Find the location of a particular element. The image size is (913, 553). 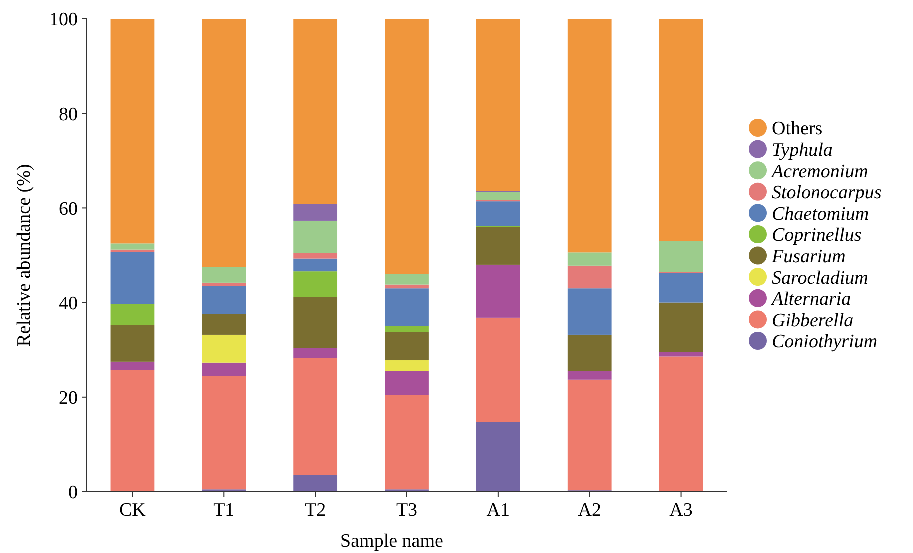

legend-label: Coniothyrium is located at coordinates (825, 342).